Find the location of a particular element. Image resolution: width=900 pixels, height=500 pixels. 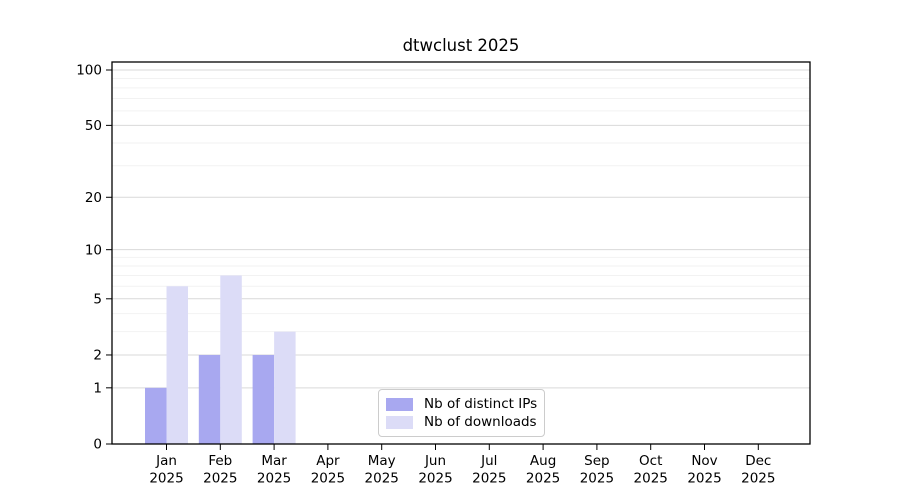

y-tick-label: 100 is located at coordinates (89, 71).